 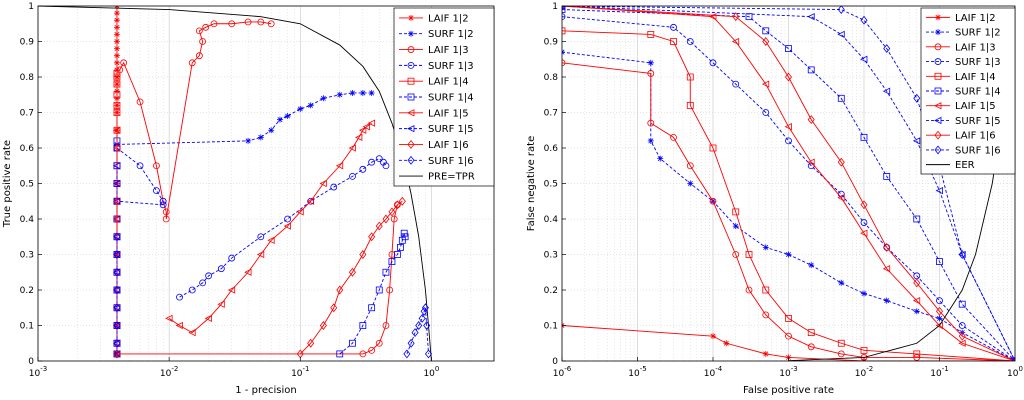 What do you see at coordinates (437, 177) in the screenshot?
I see `legend-entry-pre-tpr: PRE=TPR` at bounding box center [437, 177].